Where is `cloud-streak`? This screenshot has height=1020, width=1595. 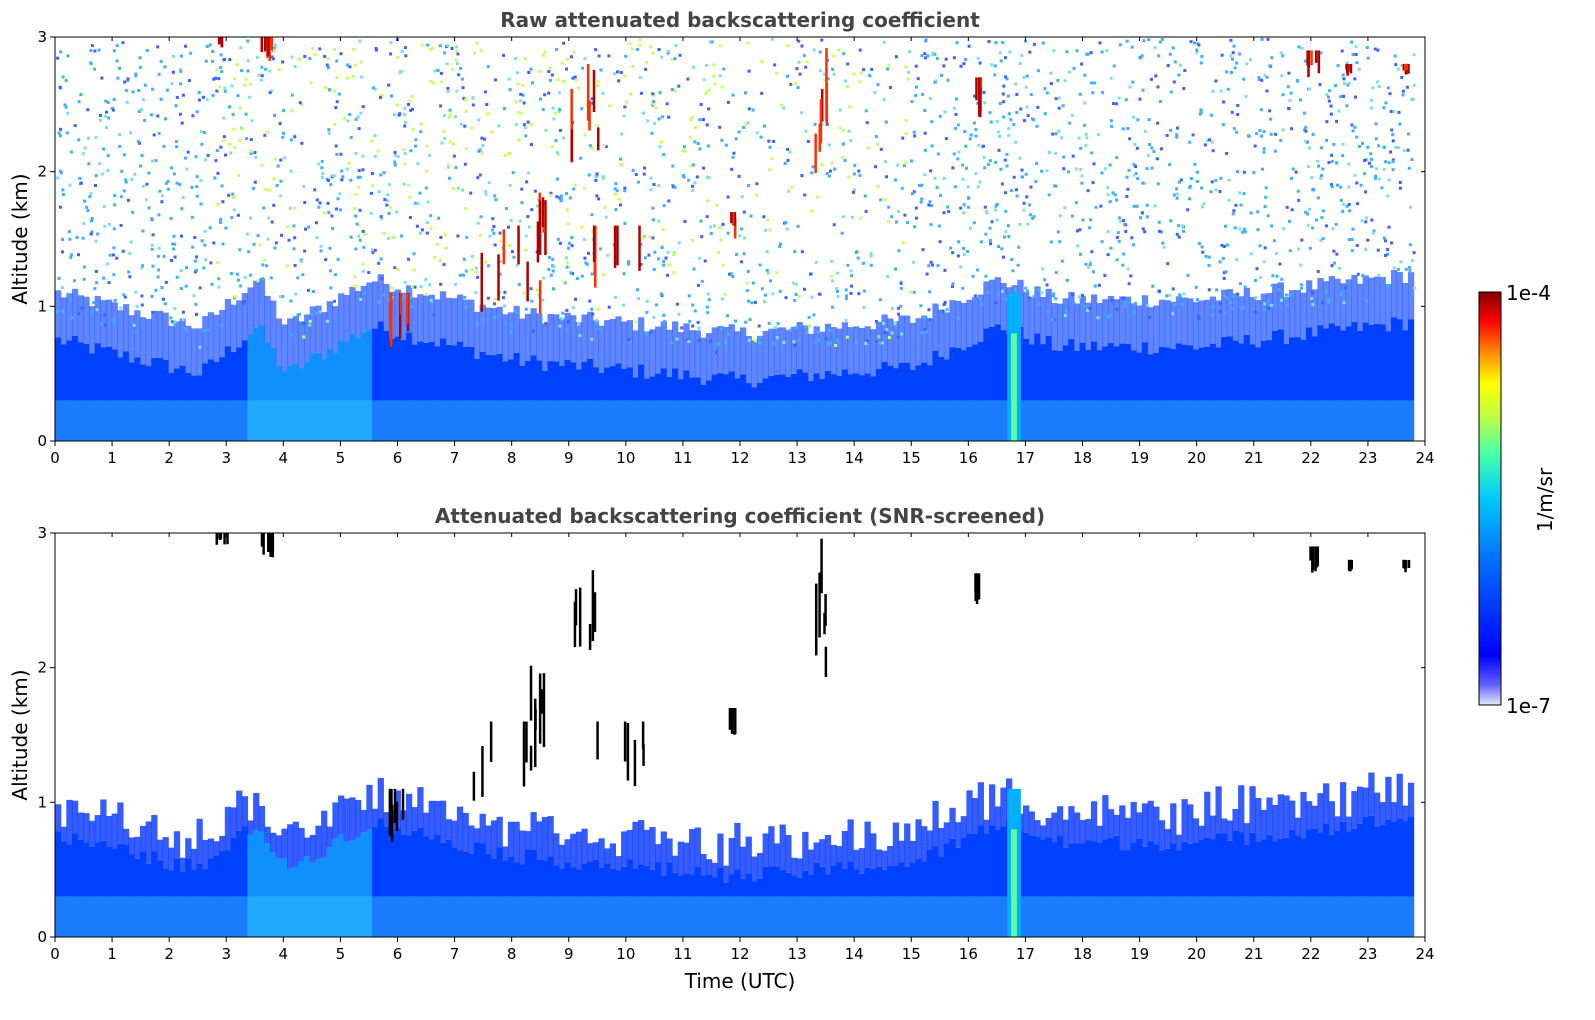 cloud-streak is located at coordinates (395, 806).